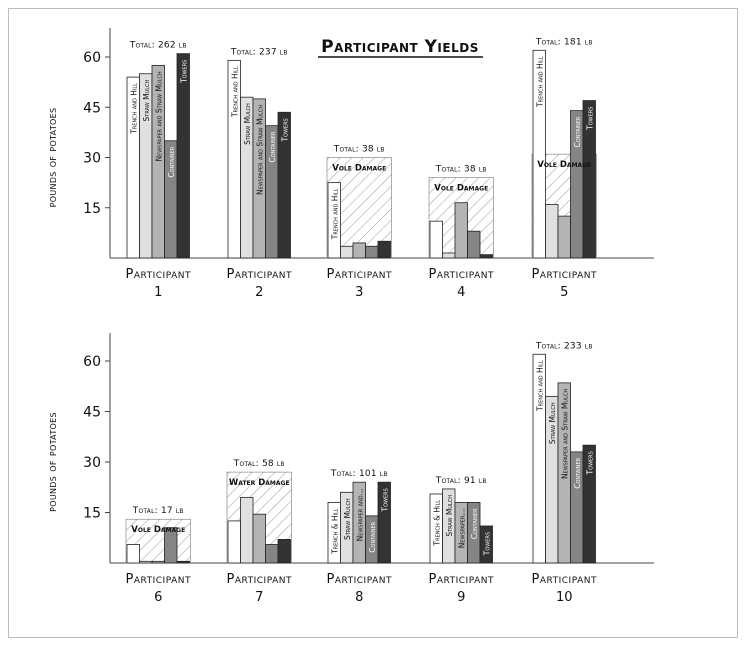 This screenshot has width=748, height=648. I want to click on participant-number: 10, so click(564, 597).